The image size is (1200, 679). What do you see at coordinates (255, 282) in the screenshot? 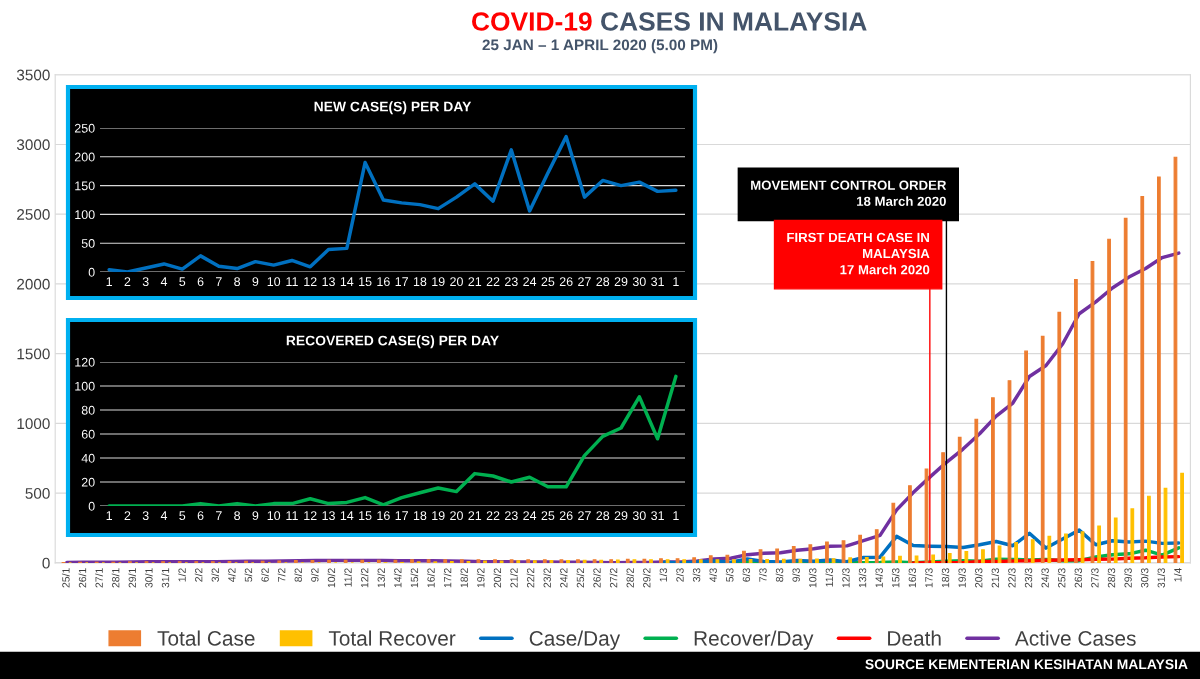
I see `x-tick-label: 9` at bounding box center [255, 282].